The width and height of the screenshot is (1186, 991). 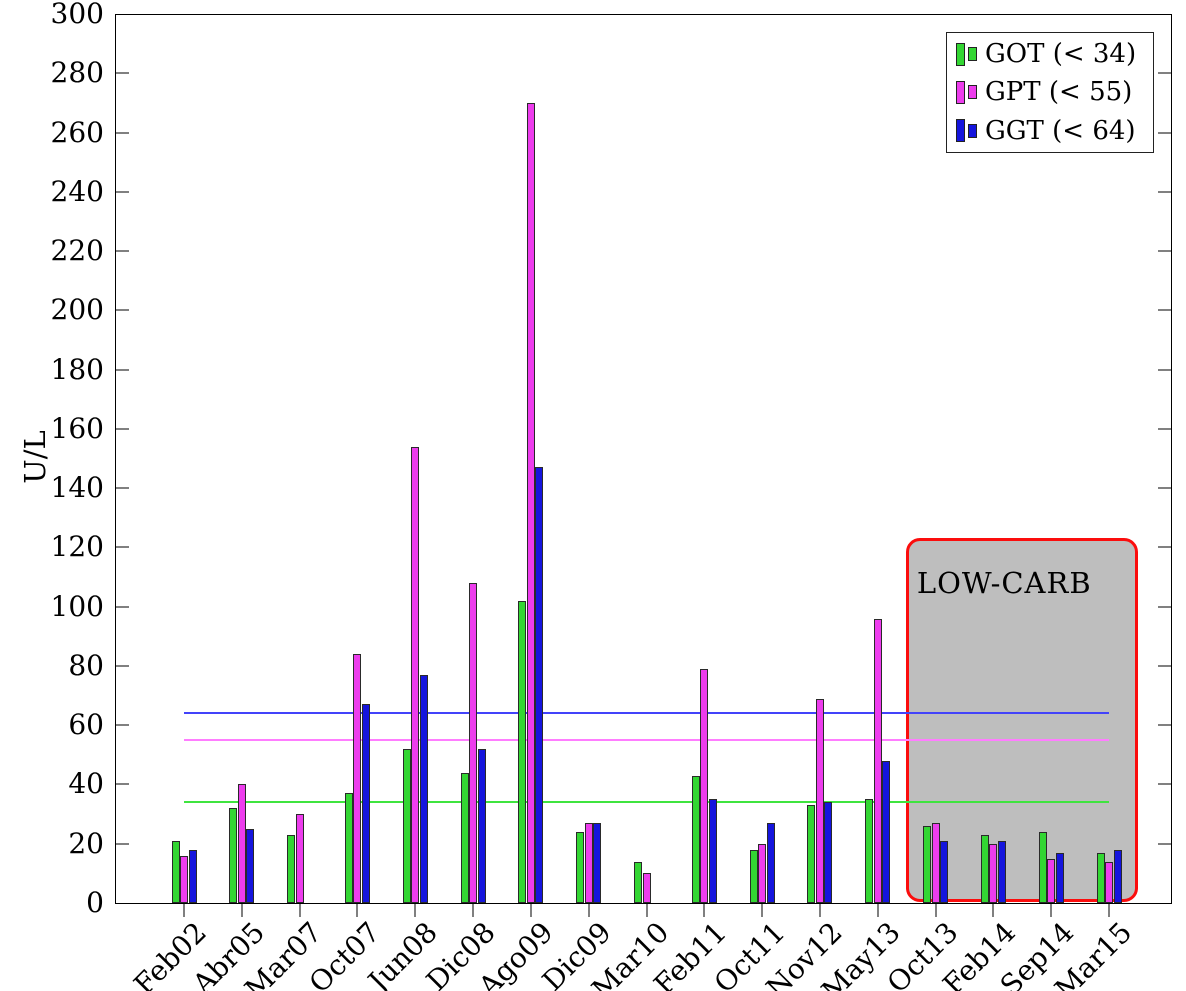 What do you see at coordinates (415, 674) in the screenshot?
I see `bar-gpt-jun08` at bounding box center [415, 674].